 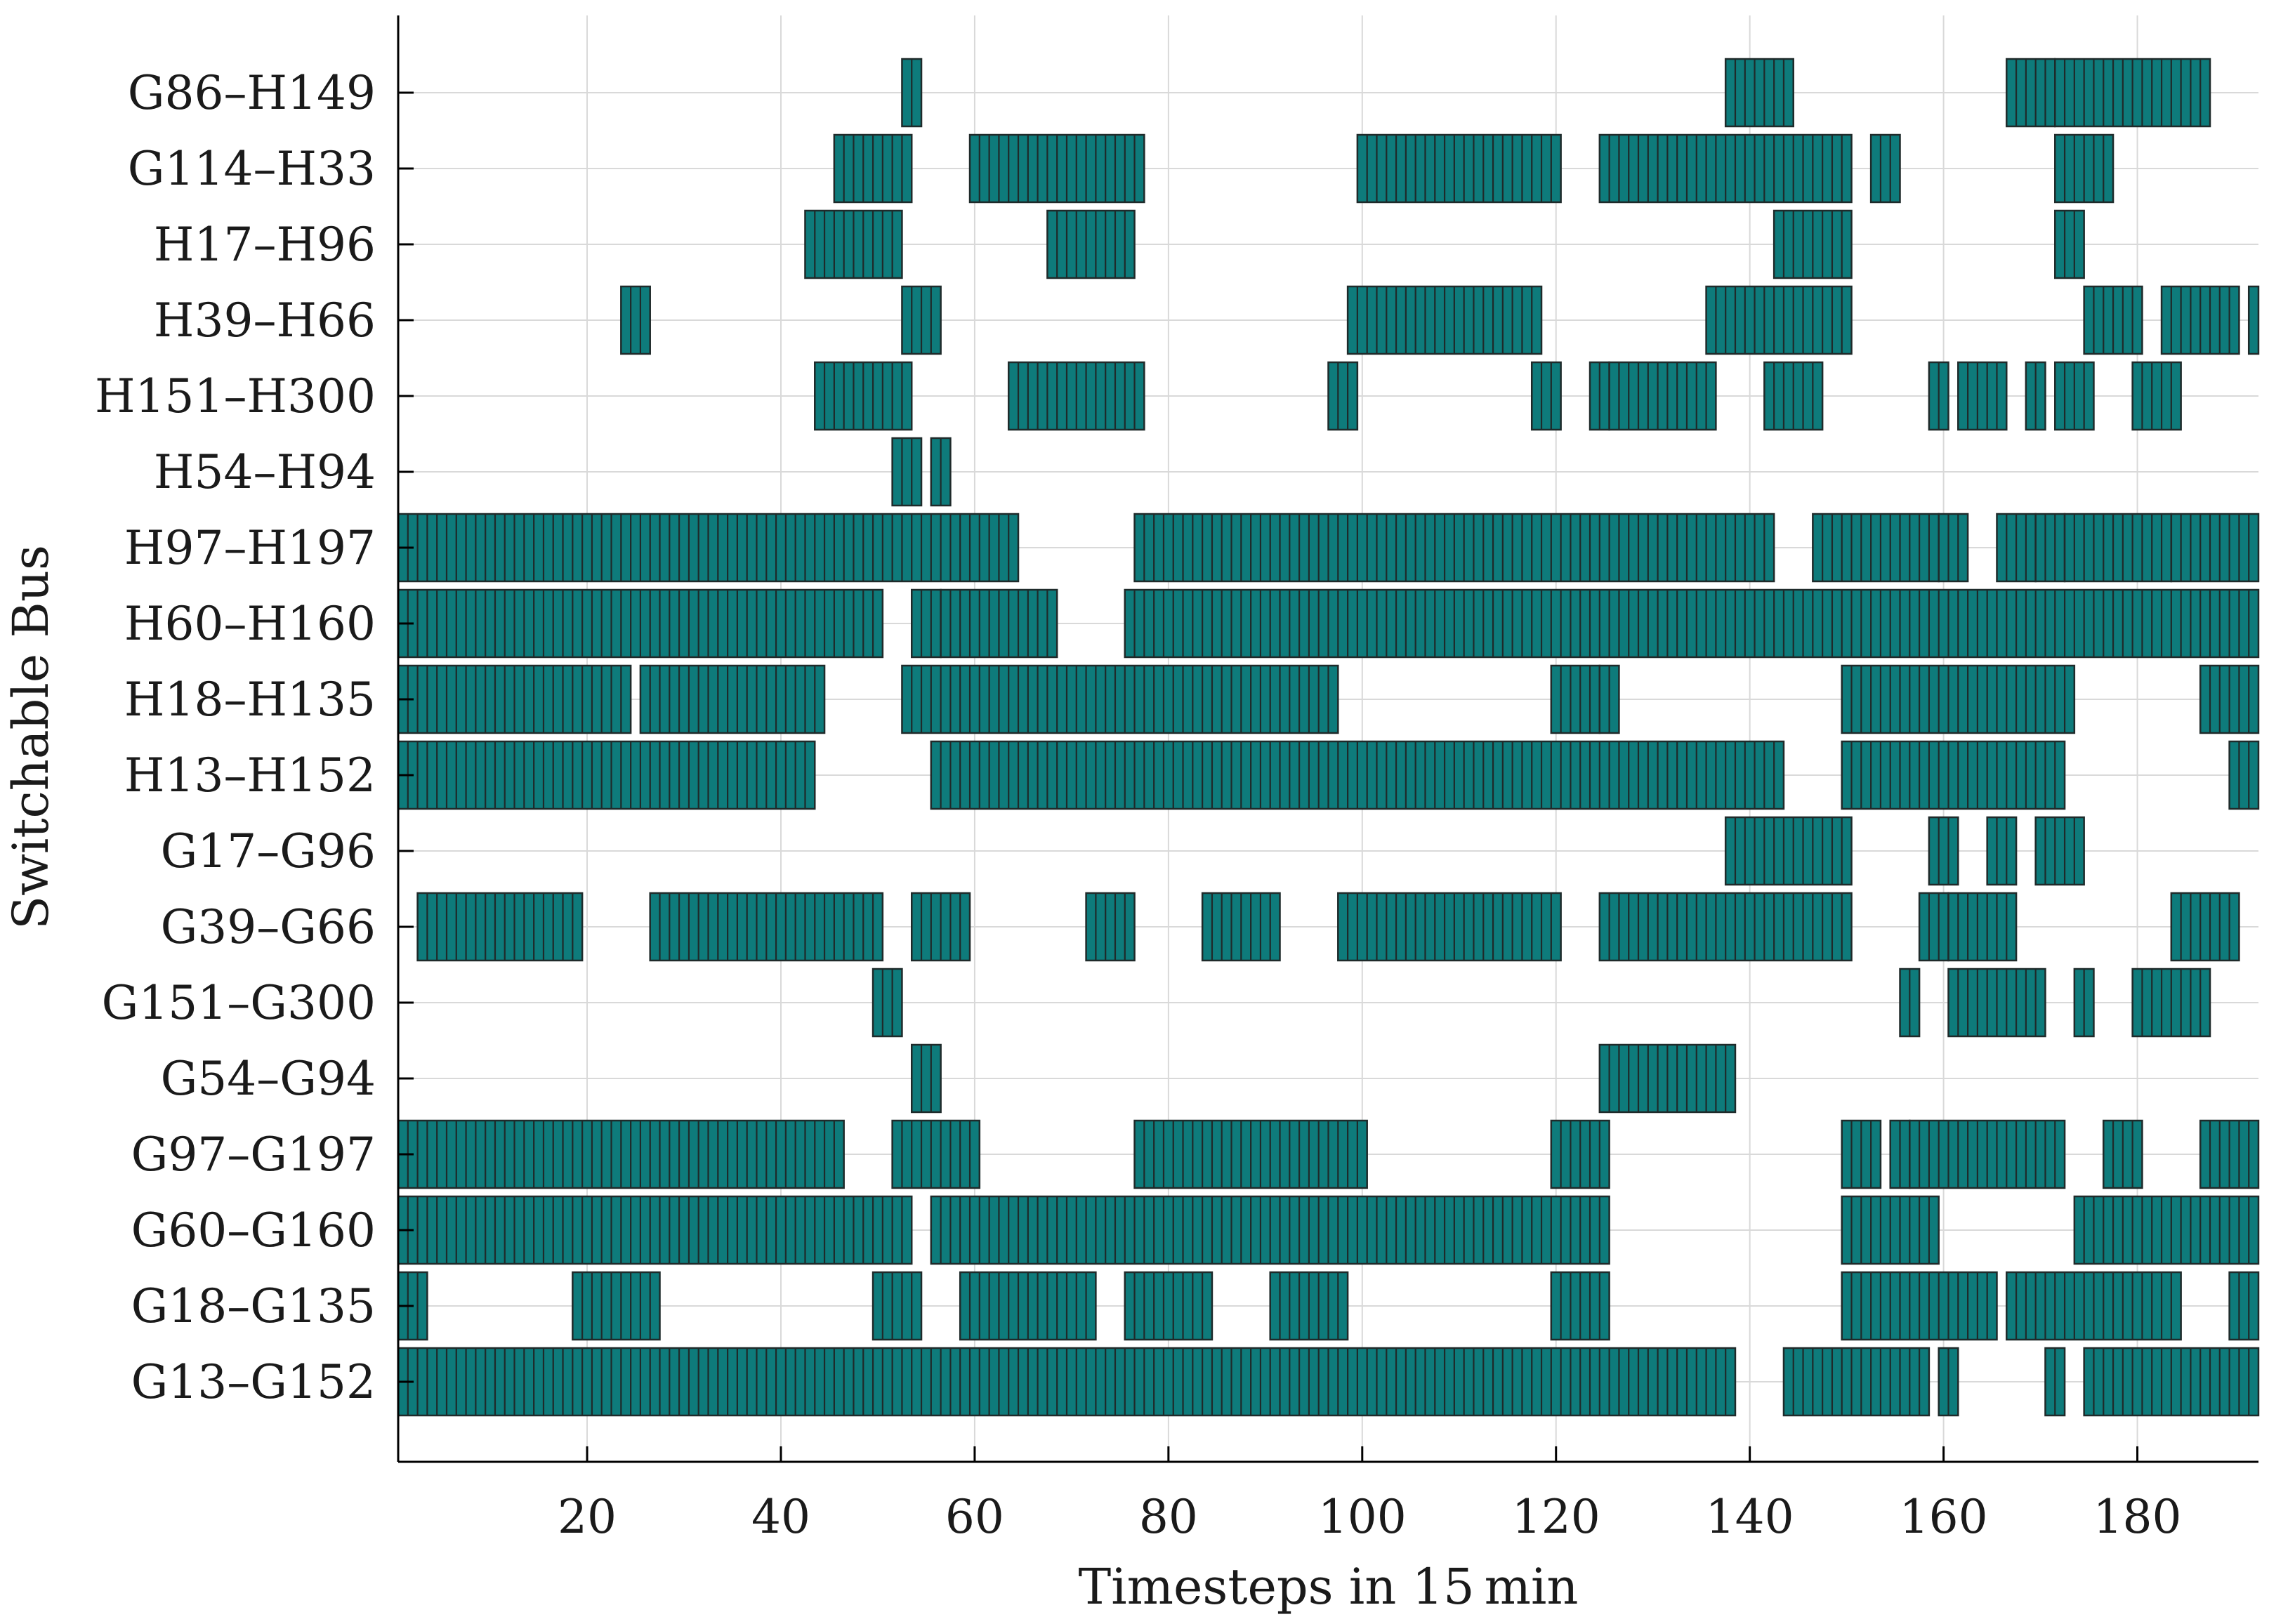 What do you see at coordinates (2137, 1517) in the screenshot?
I see `x-tick-label: 180` at bounding box center [2137, 1517].